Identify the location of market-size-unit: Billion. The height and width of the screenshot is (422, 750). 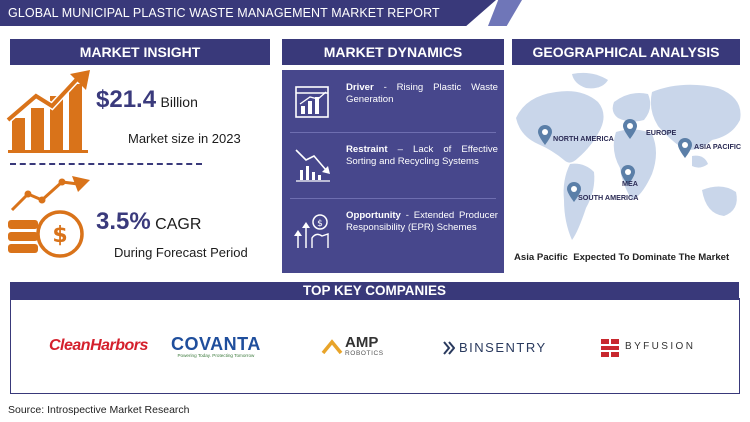
(179, 102).